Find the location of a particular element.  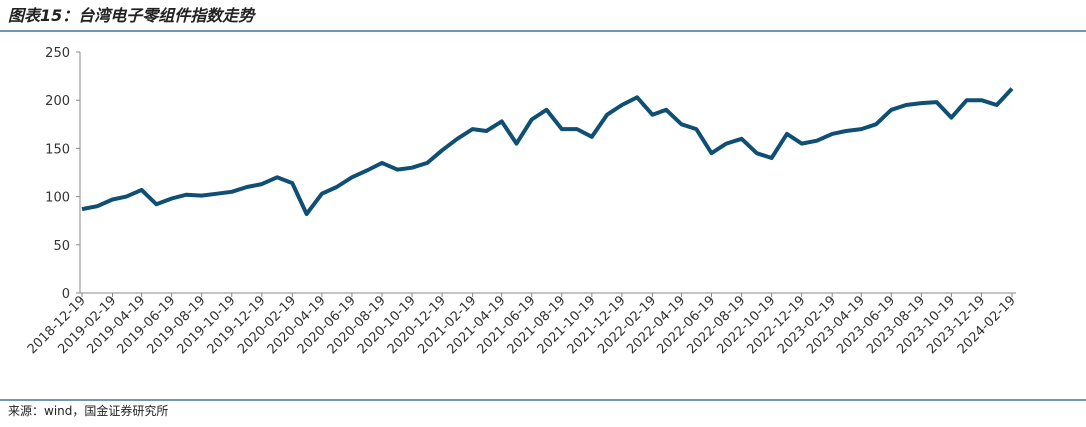

y-tick-label: 0 is located at coordinates (66, 294).